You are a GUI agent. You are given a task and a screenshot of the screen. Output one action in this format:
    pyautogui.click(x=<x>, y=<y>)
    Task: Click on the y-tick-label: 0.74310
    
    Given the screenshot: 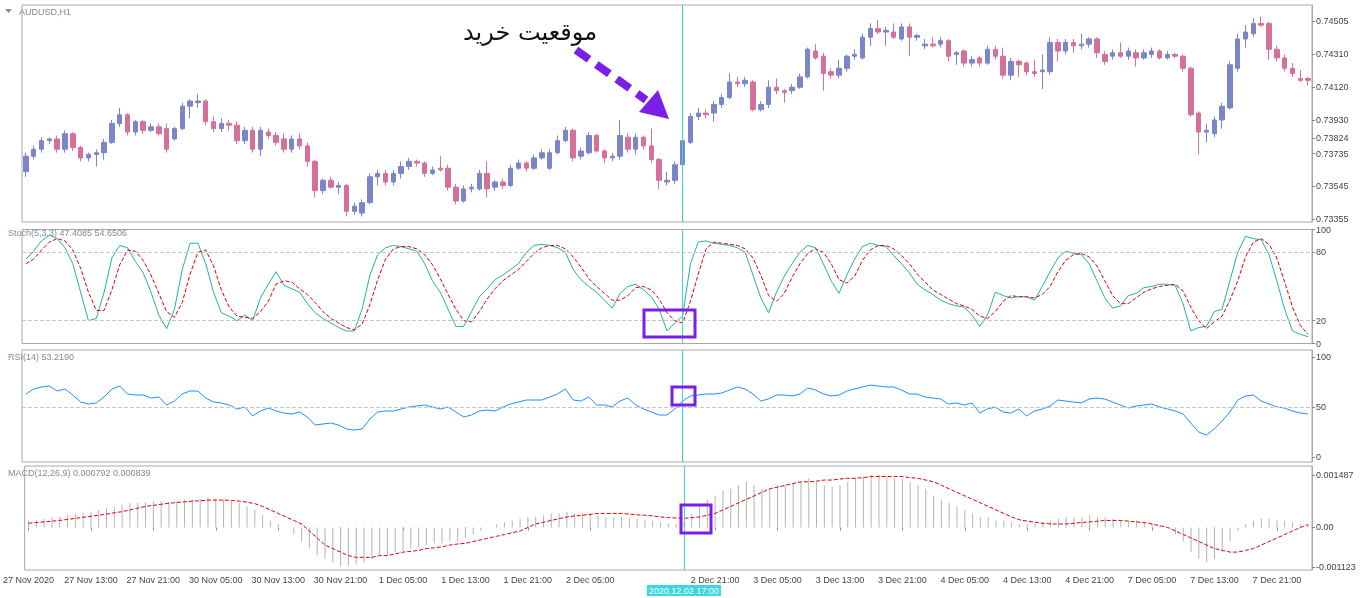 What is the action you would take?
    pyautogui.click(x=1332, y=54)
    